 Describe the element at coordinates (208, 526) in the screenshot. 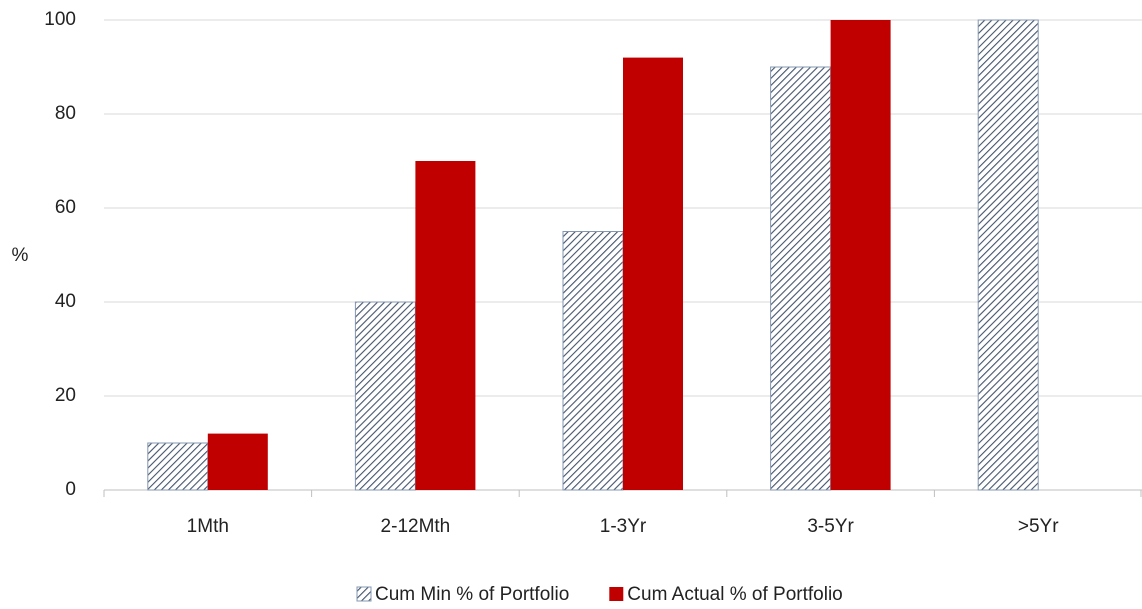

I see `x-tick-label: 1Mth` at that location.